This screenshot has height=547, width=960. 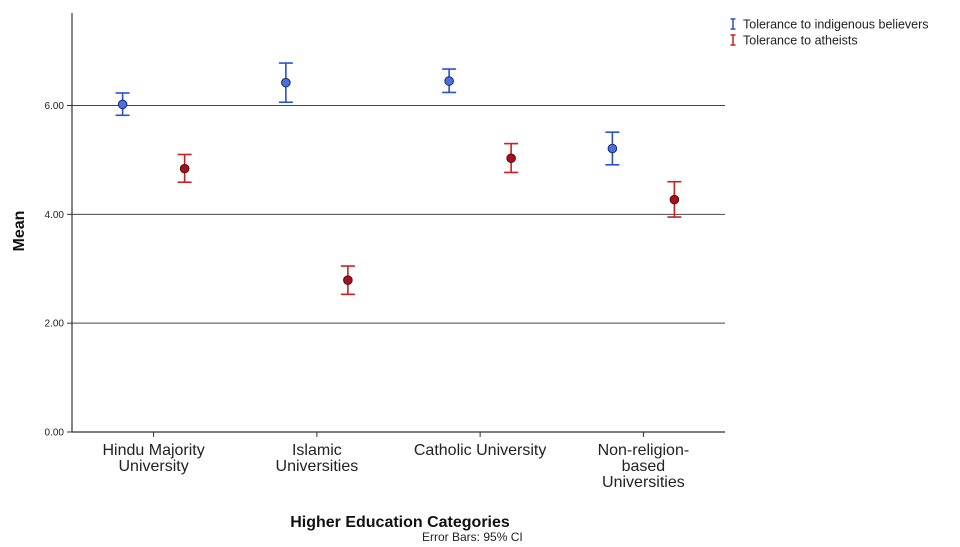 I want to click on x-category-label: Non-religion-based Universities, so click(x=644, y=466).